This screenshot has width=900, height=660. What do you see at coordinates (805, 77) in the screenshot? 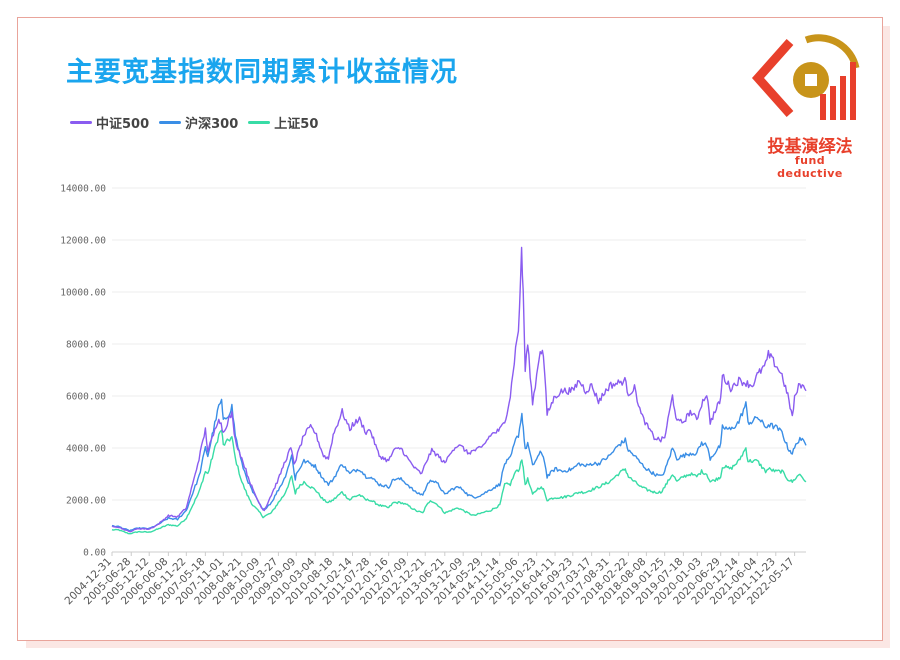
I see `brand-logo-icon` at bounding box center [805, 77].